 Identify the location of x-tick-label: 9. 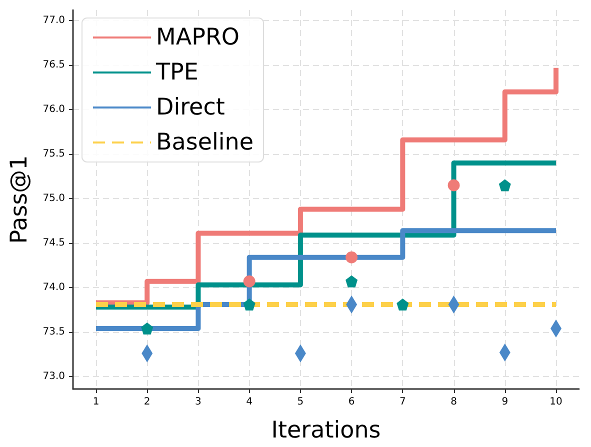
(505, 402).